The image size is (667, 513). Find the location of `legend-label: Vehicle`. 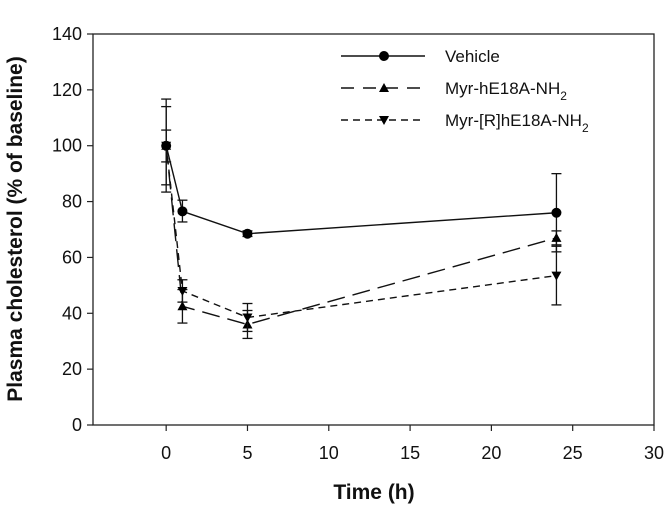

legend-label: Vehicle is located at coordinates (472, 56).